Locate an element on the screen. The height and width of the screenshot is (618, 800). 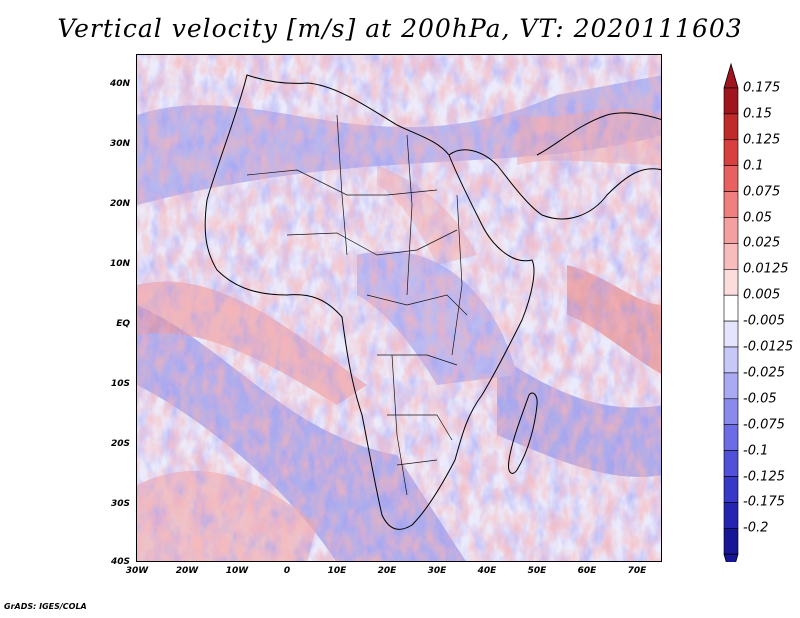
colorbar-tick-label: 0.175 is located at coordinates (762, 88).